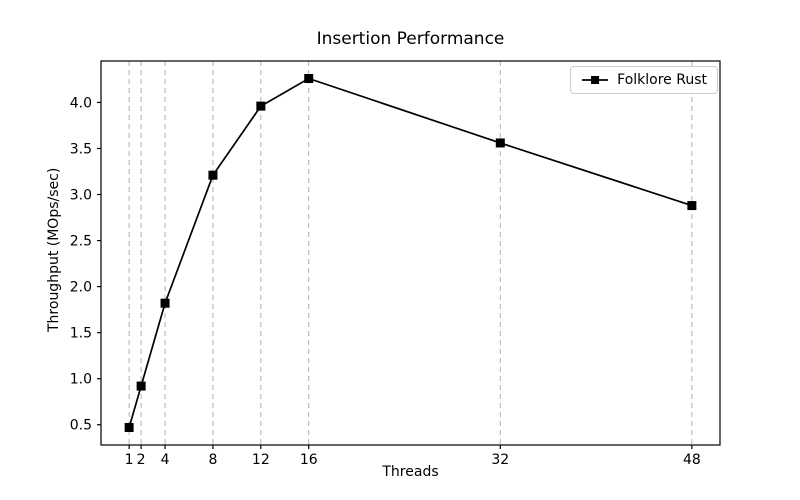  I want to click on x-tick-label: 4, so click(165, 460).